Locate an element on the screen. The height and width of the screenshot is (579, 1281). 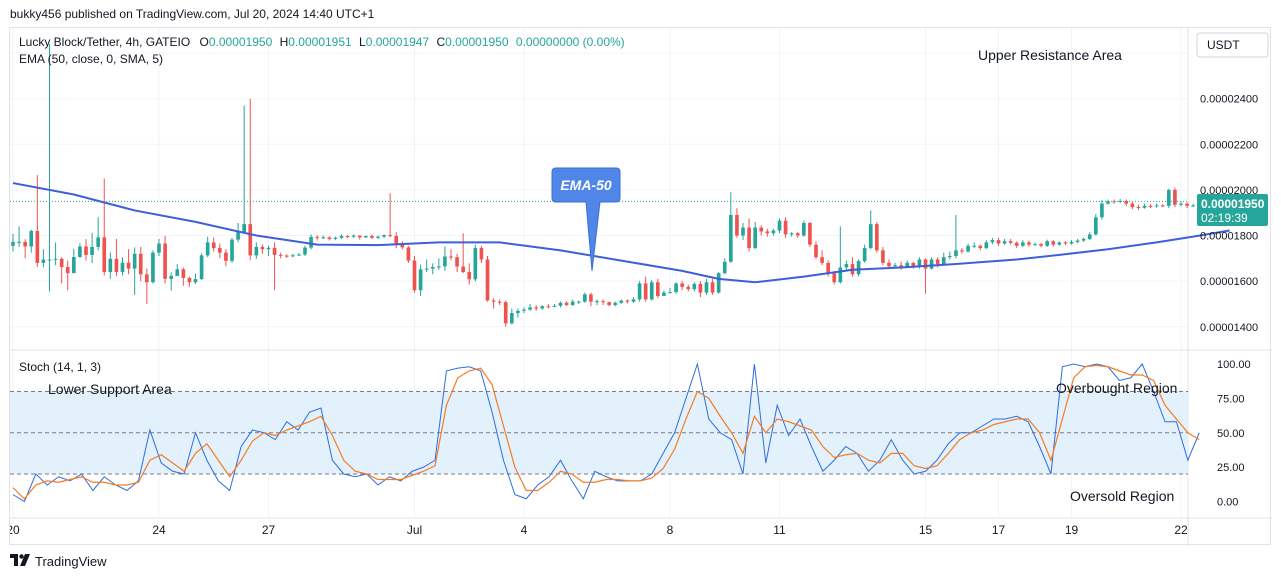
time-tick-label: 4 is located at coordinates (524, 530).